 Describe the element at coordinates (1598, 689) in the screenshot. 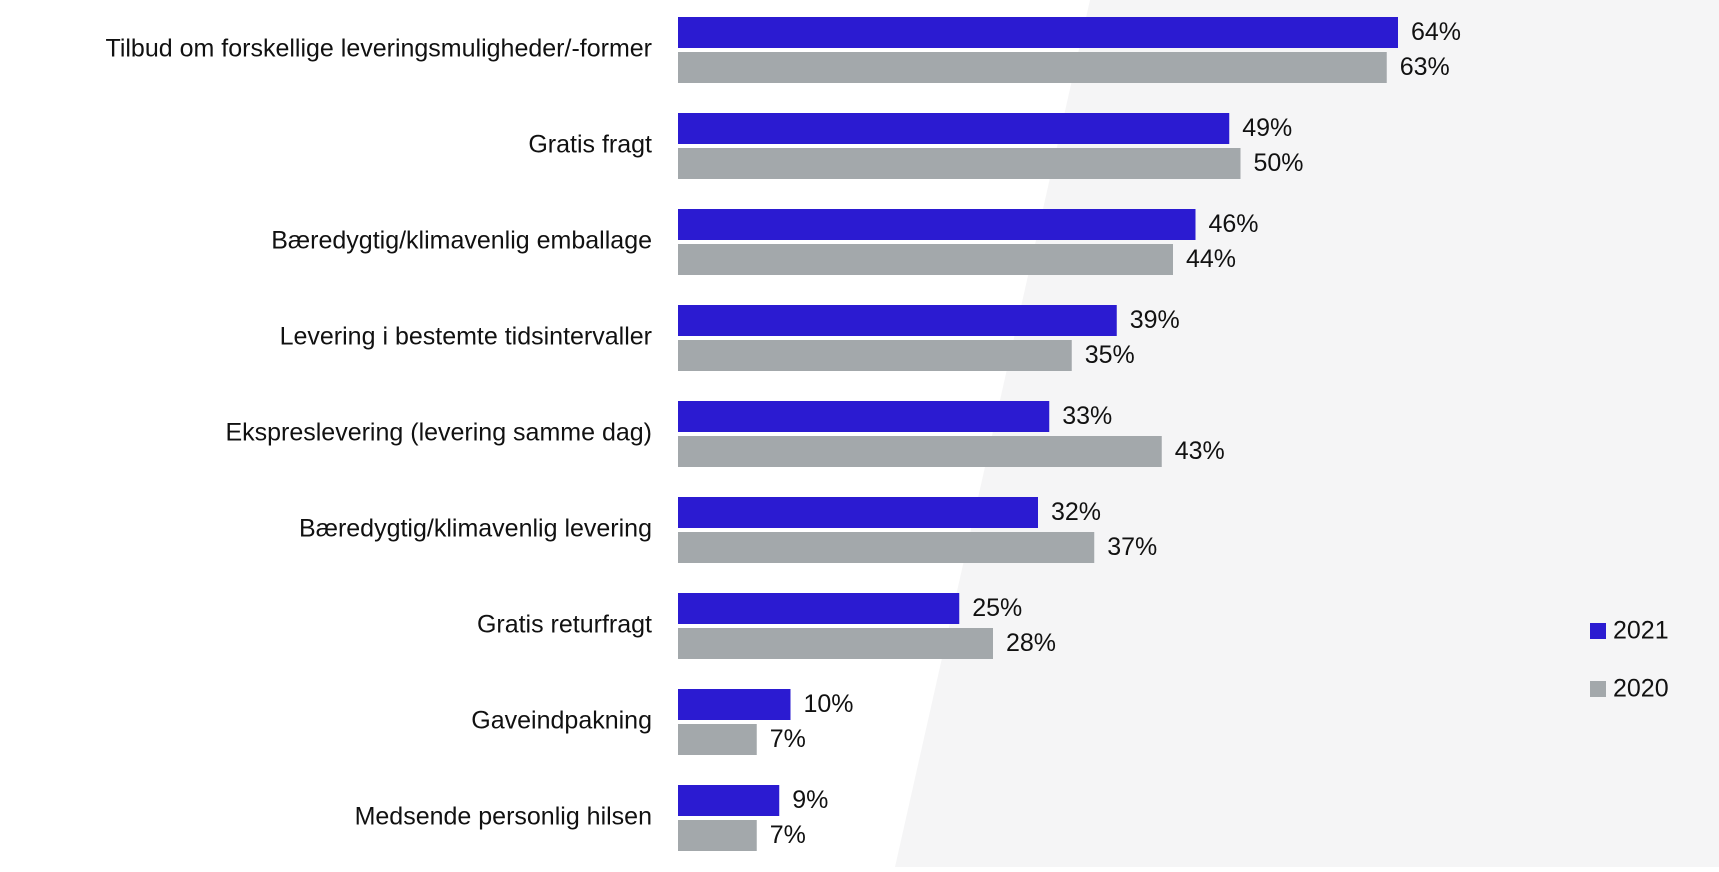

I see `legend-swatch-2020` at that location.